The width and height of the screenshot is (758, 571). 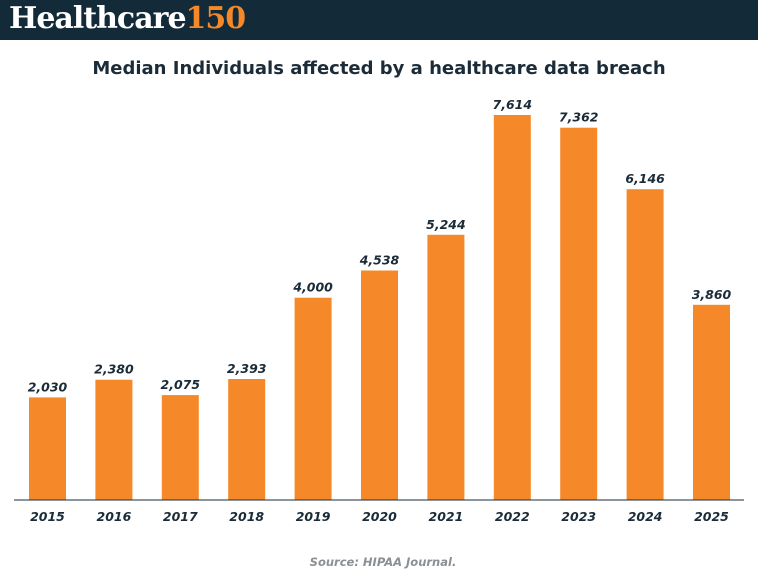 What do you see at coordinates (114, 439) in the screenshot?
I see `bar-2016` at bounding box center [114, 439].